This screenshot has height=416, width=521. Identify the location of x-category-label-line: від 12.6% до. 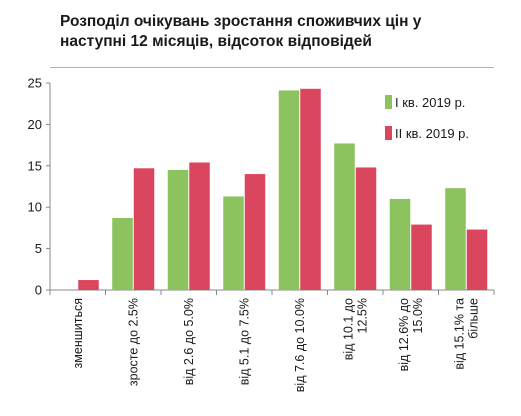
(404, 334).